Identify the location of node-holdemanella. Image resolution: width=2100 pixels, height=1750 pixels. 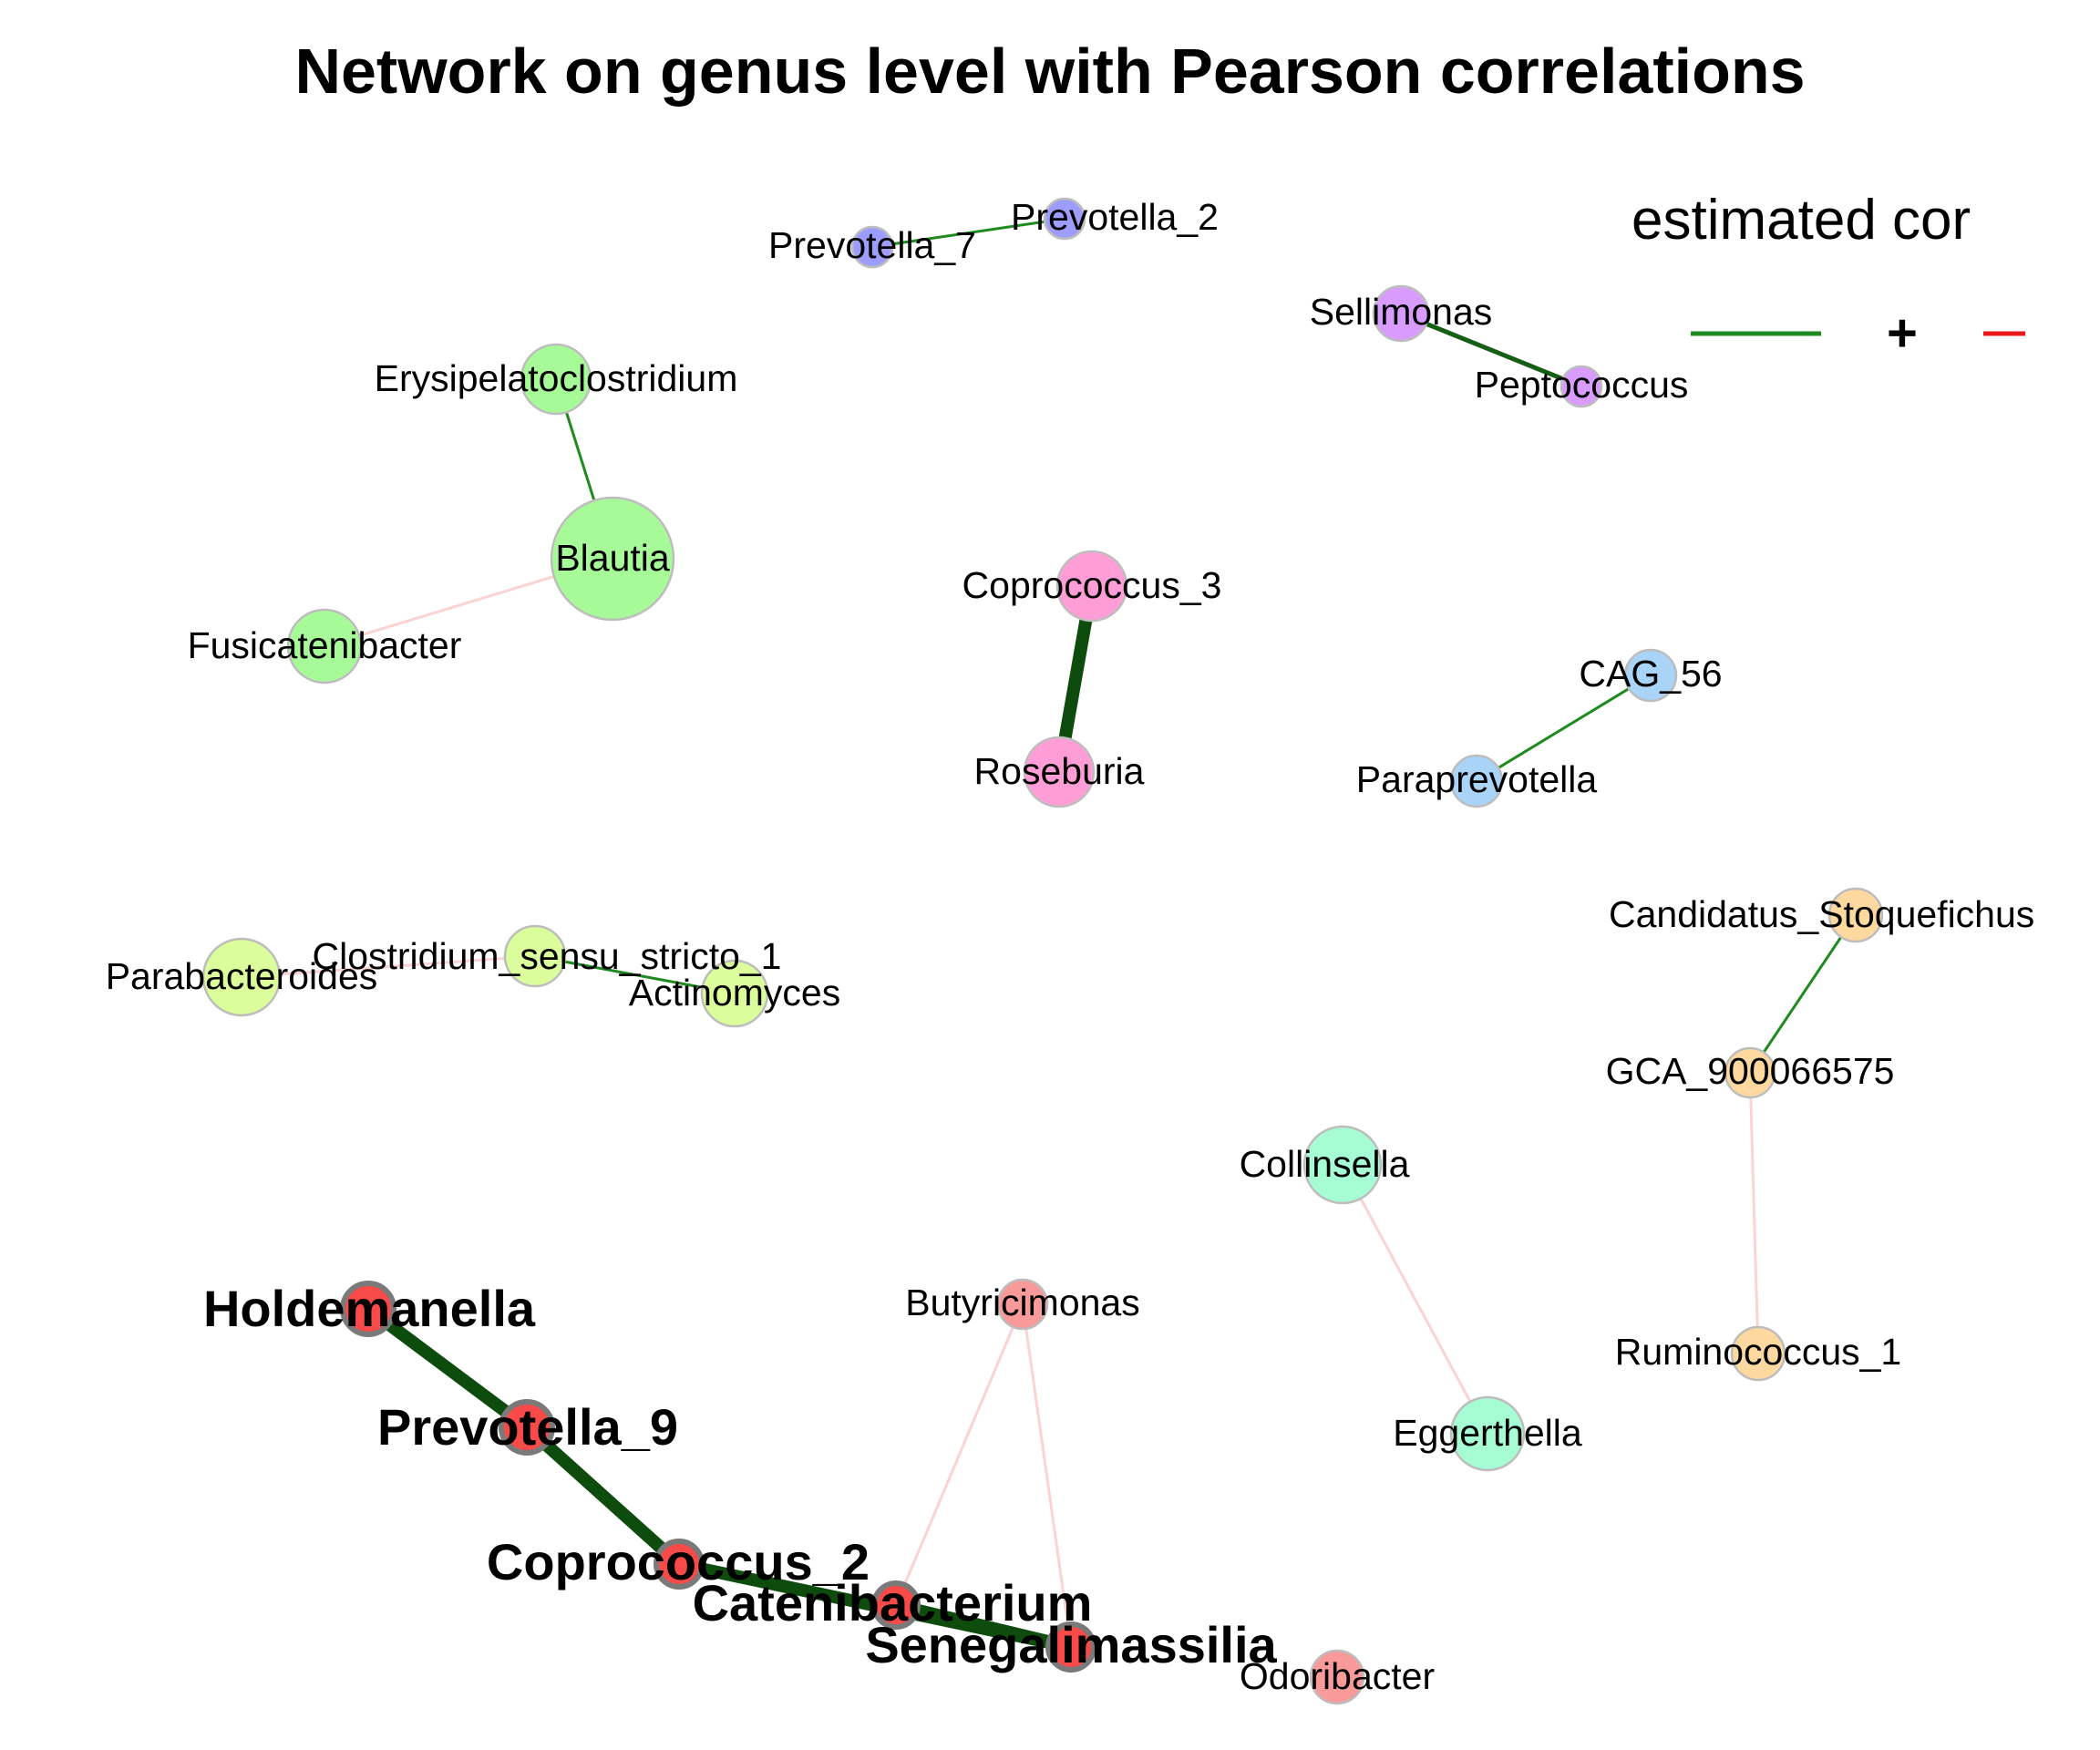
(368, 1309).